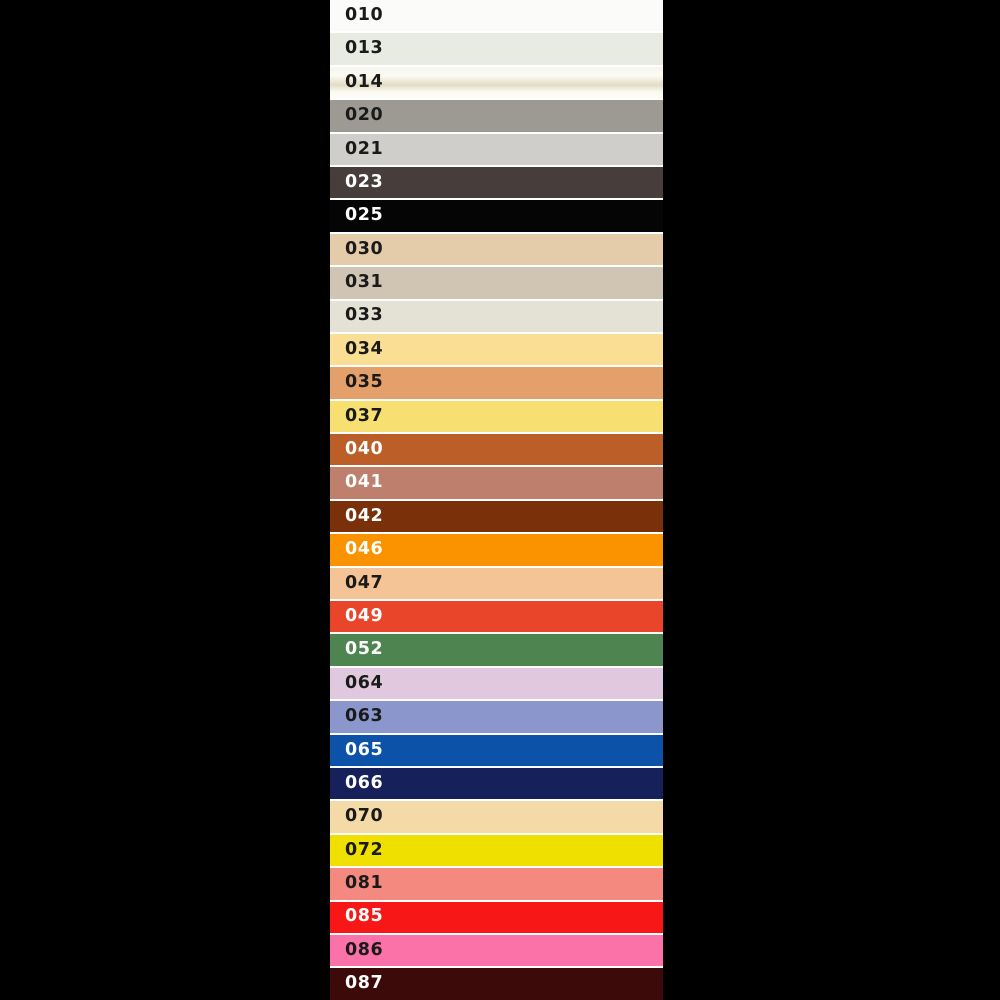 This screenshot has height=1000, width=1000. Describe the element at coordinates (364, 615) in the screenshot. I see `swatch-code-label: 049` at that location.